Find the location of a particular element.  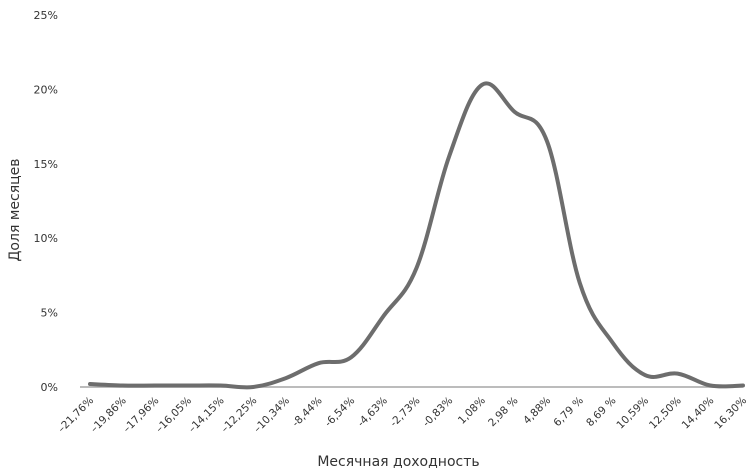

x-tick-label: –10,34% is located at coordinates (272, 415).